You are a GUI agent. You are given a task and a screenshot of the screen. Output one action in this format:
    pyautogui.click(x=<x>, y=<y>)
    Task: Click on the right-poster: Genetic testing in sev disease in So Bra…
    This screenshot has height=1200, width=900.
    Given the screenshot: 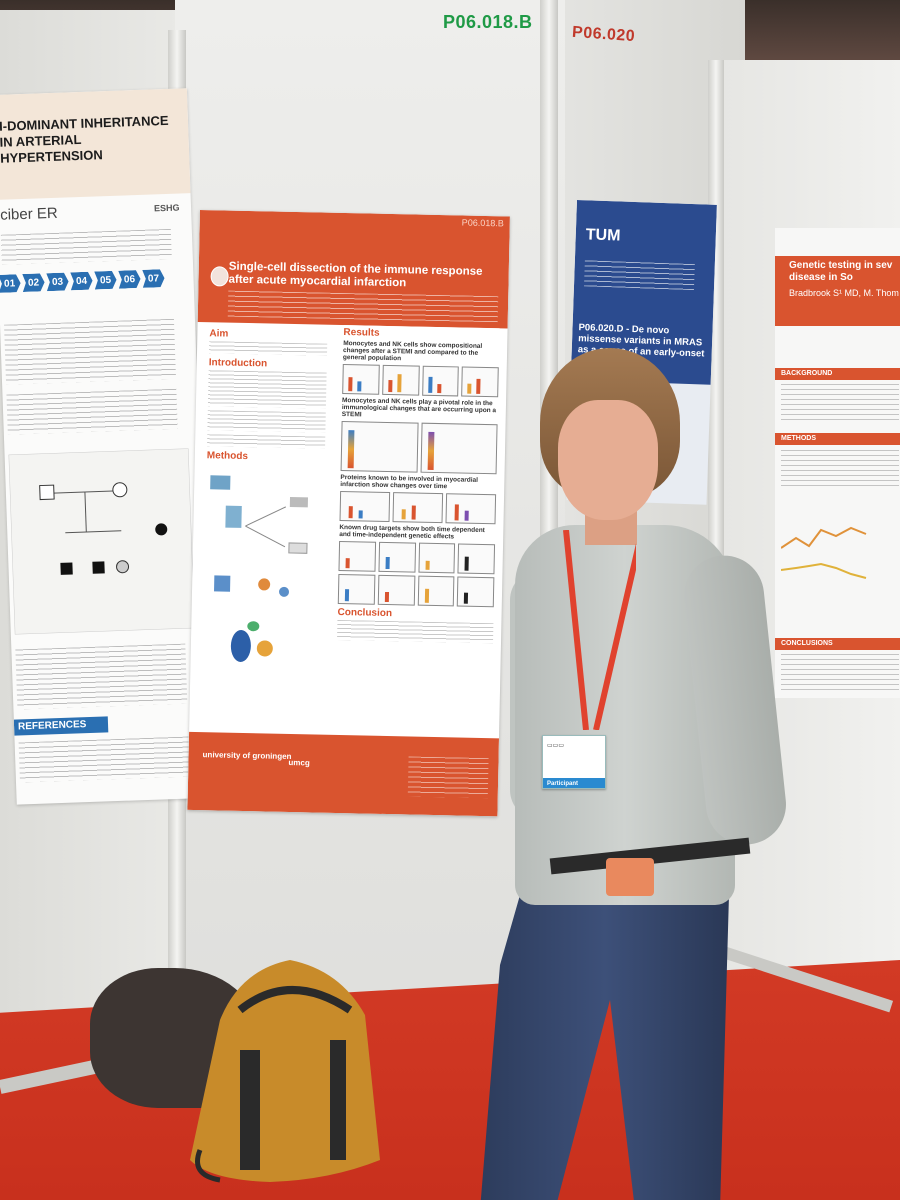 What is the action you would take?
    pyautogui.click(x=837, y=463)
    